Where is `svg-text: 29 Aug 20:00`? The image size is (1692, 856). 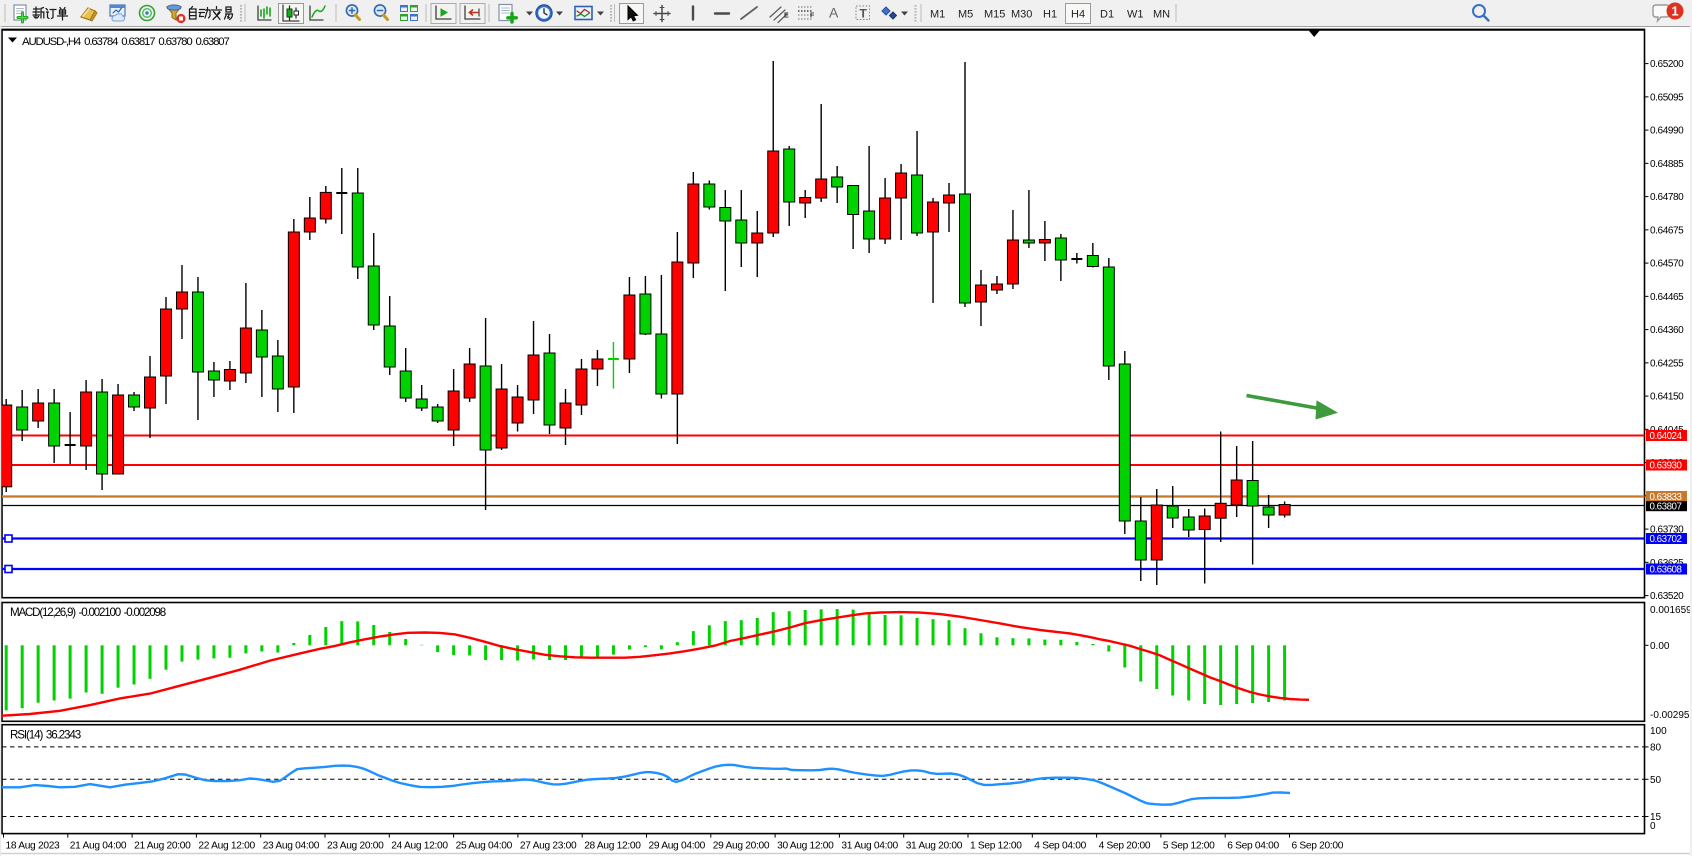 svg-text: 29 Aug 20:00 is located at coordinates (741, 846).